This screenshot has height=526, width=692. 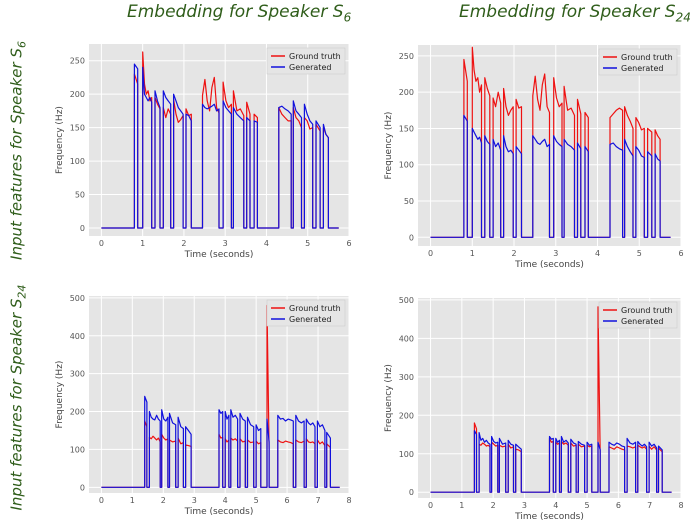 I want to click on column-title-speaker-24: Embedding for Speaker S24, so click(x=575, y=13).